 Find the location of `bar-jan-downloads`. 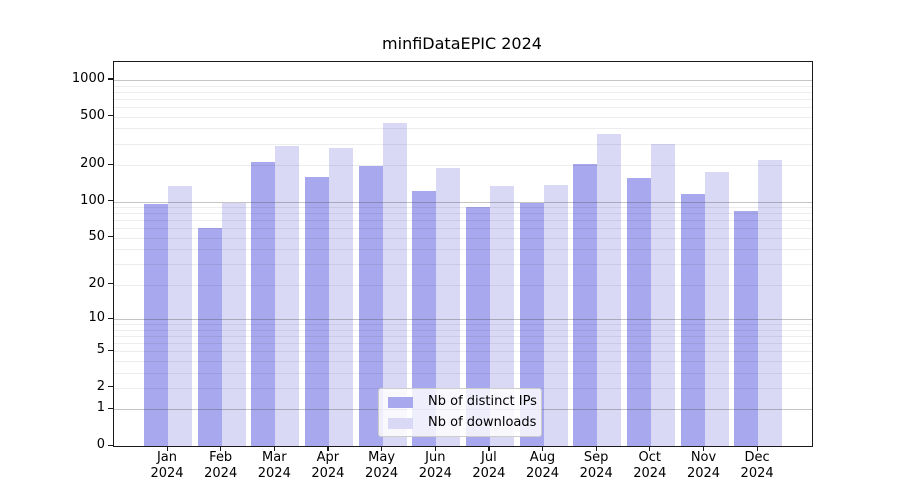

bar-jan-downloads is located at coordinates (180, 315).